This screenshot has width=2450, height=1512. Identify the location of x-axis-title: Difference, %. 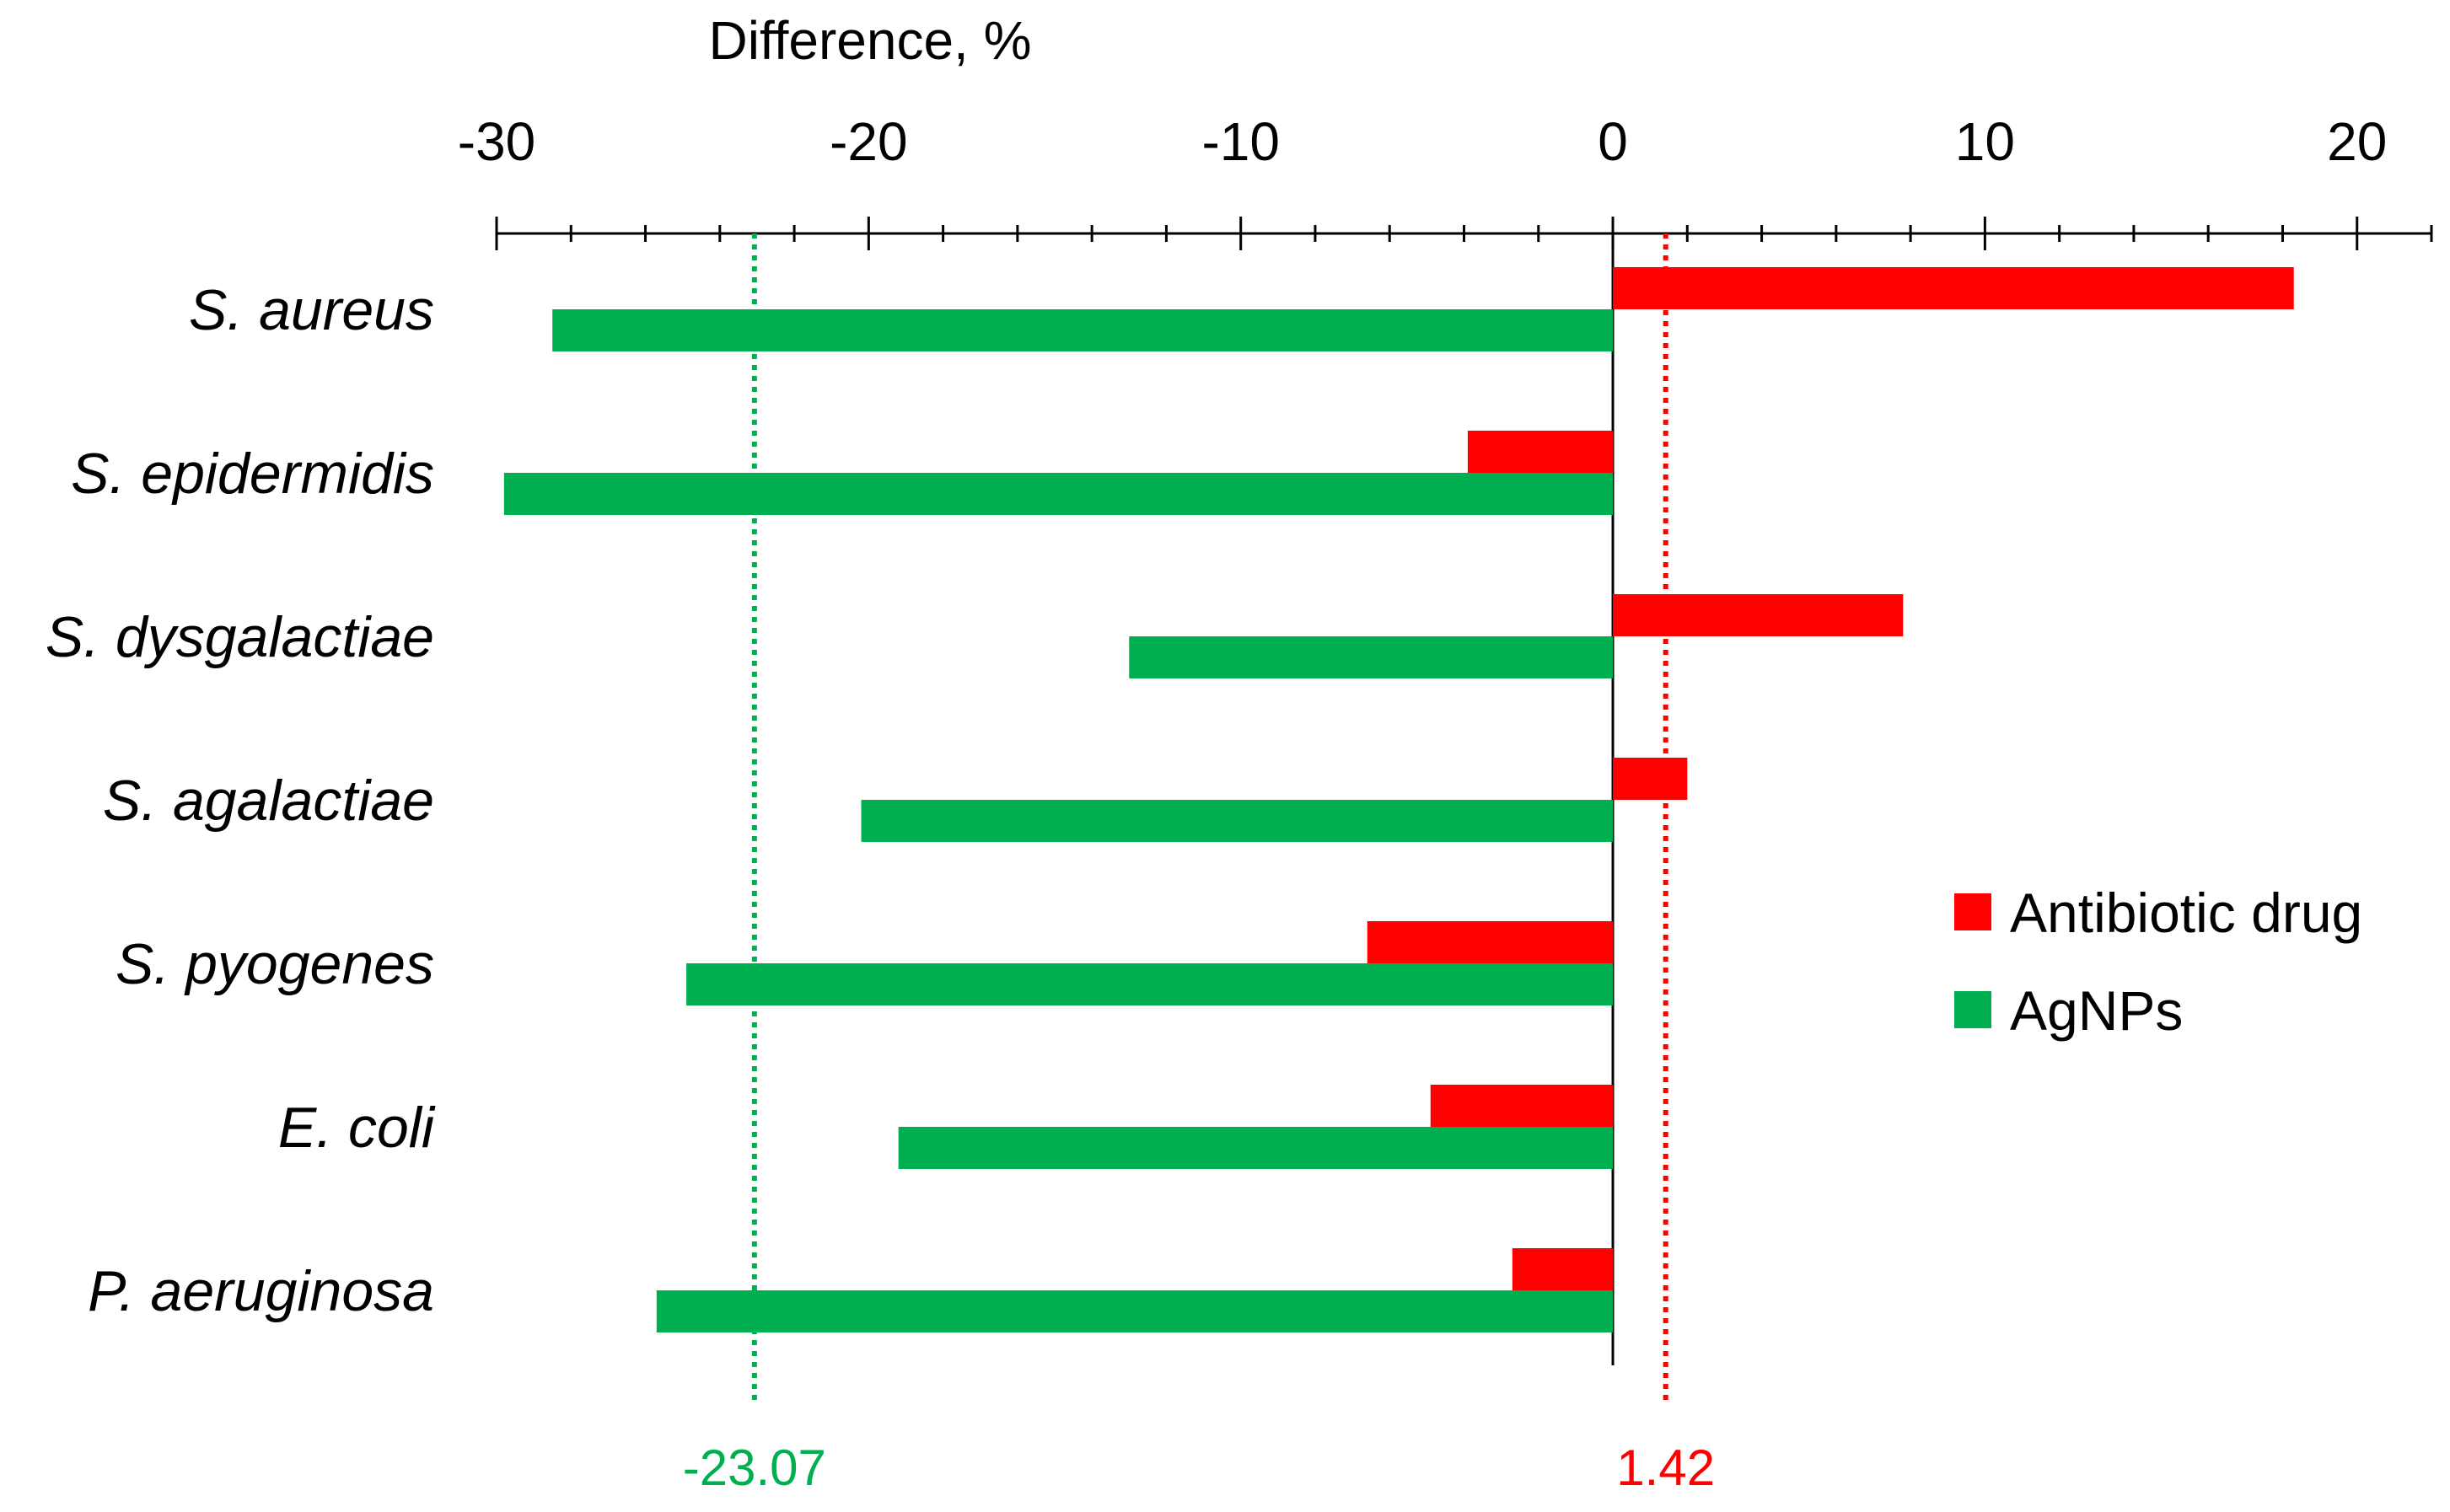
(870, 40).